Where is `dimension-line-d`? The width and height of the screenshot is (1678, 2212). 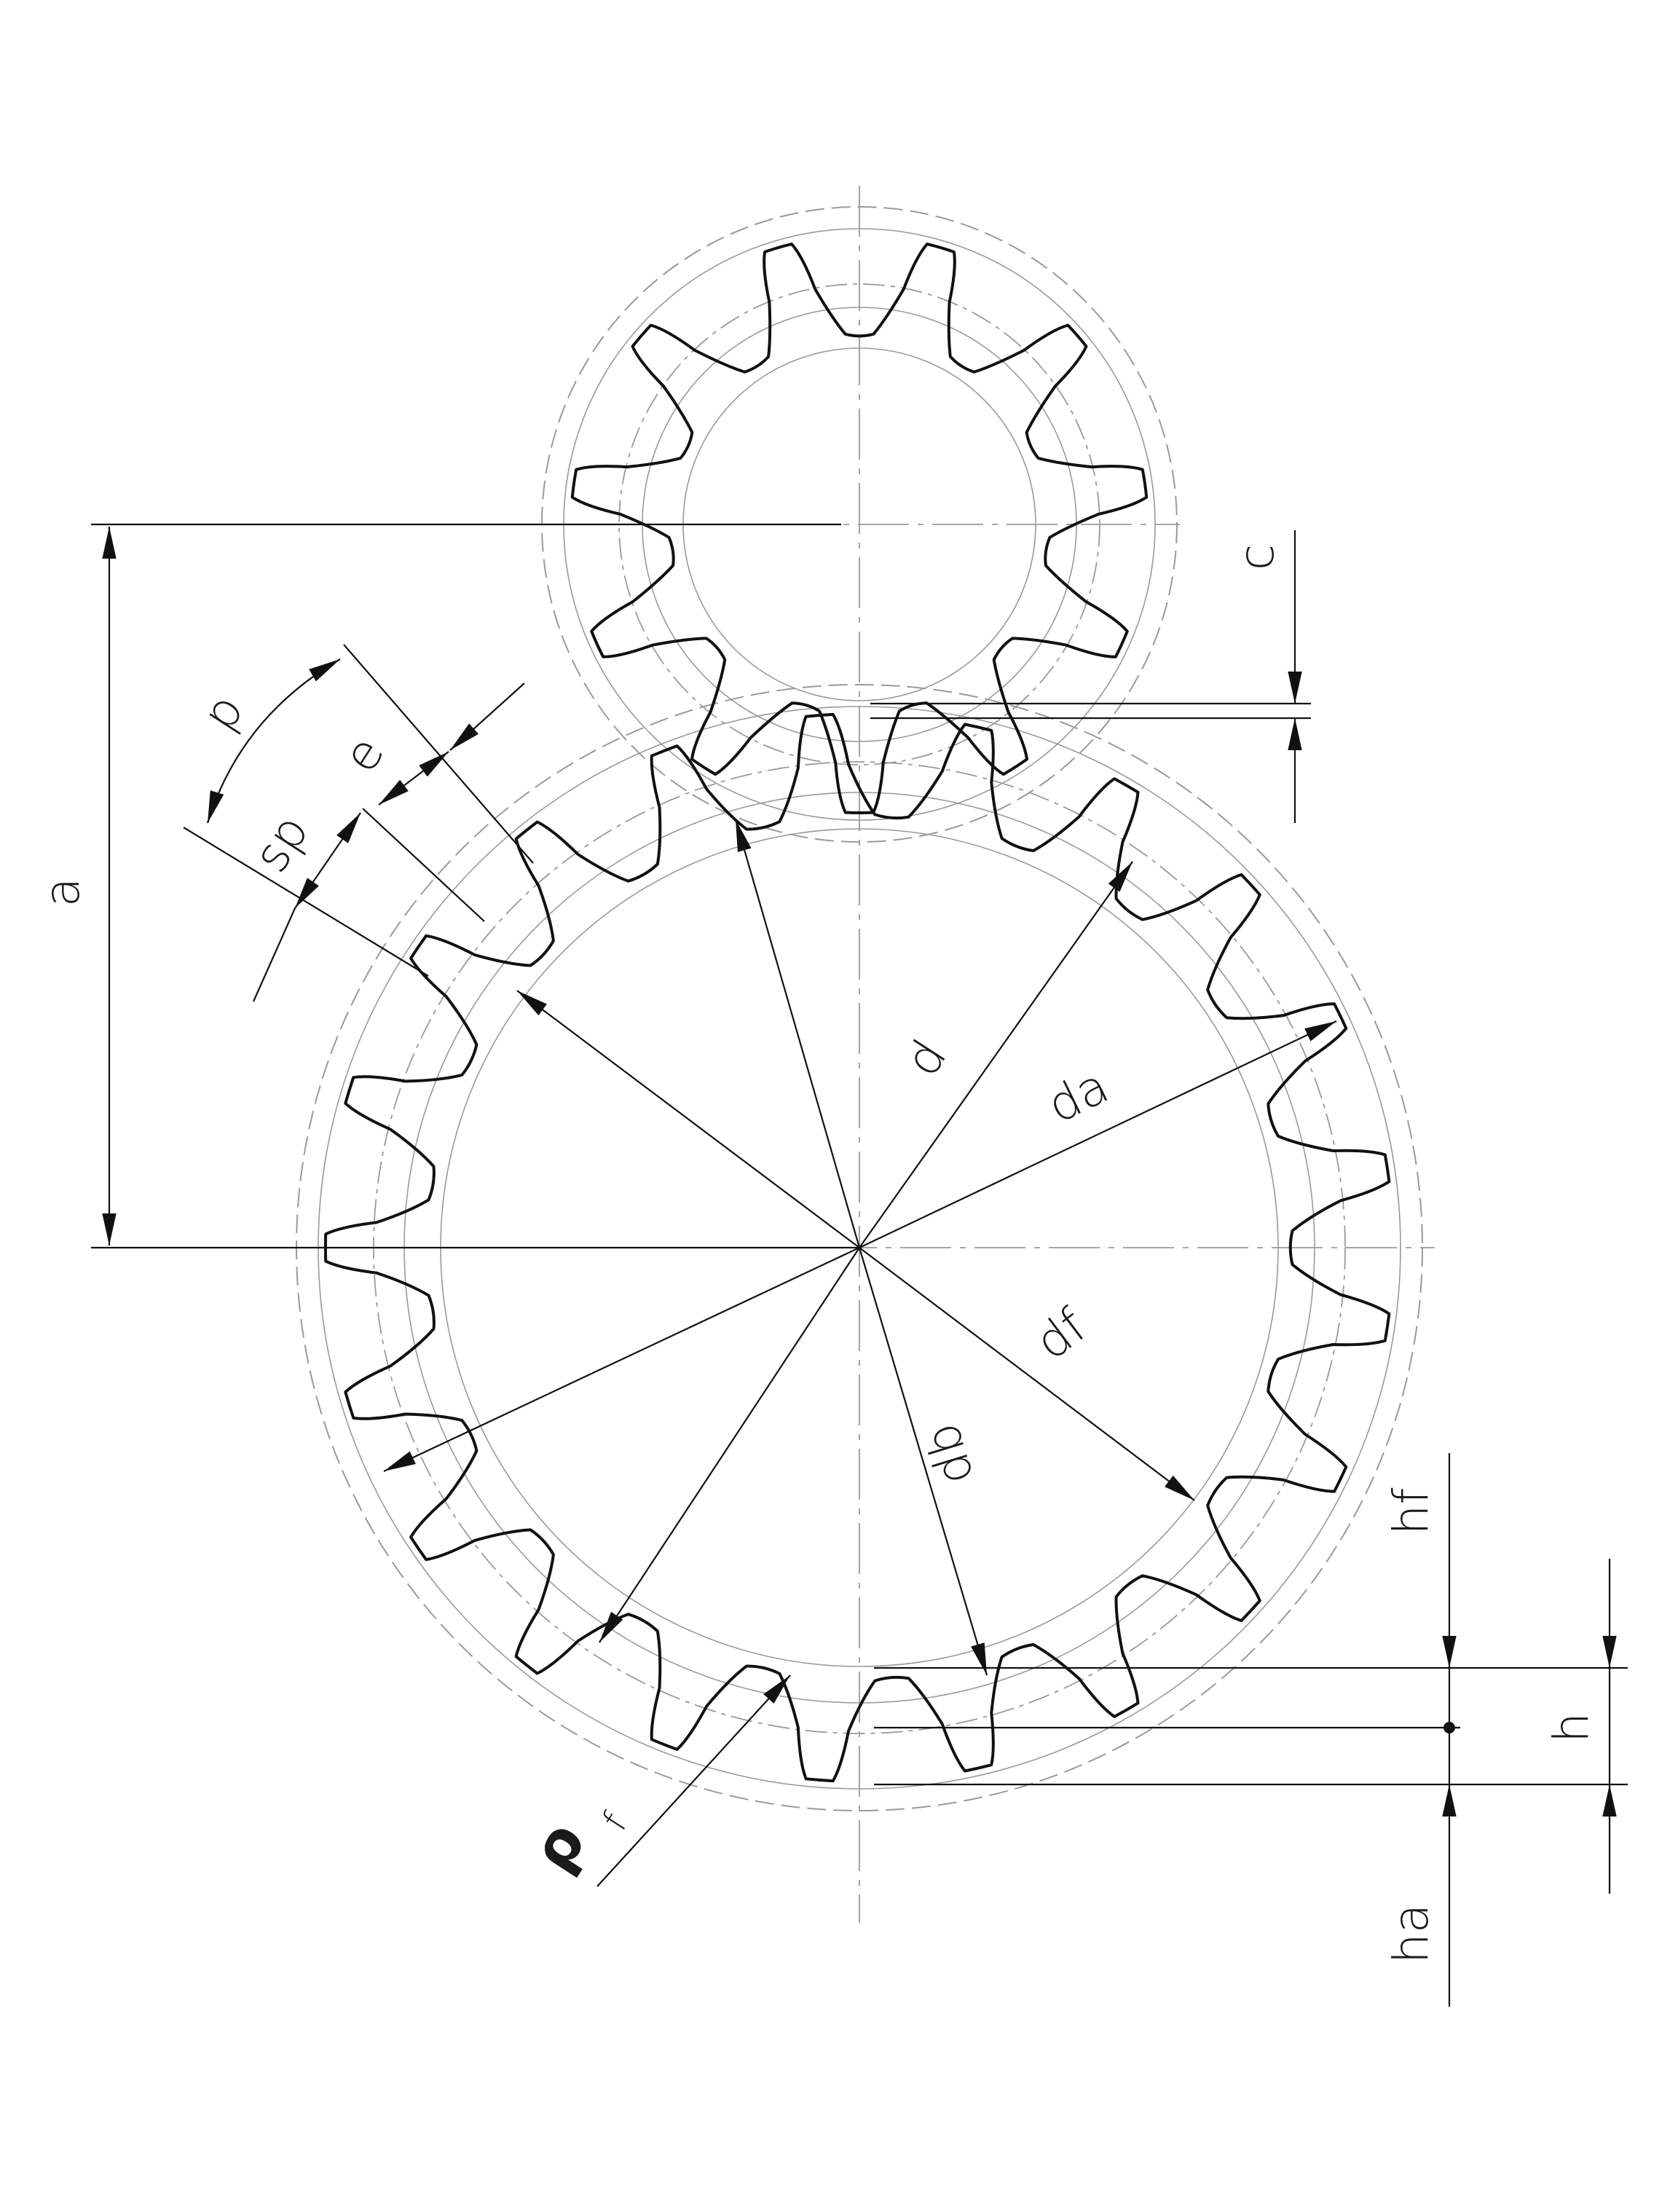 dimension-line-d is located at coordinates (996, 1054).